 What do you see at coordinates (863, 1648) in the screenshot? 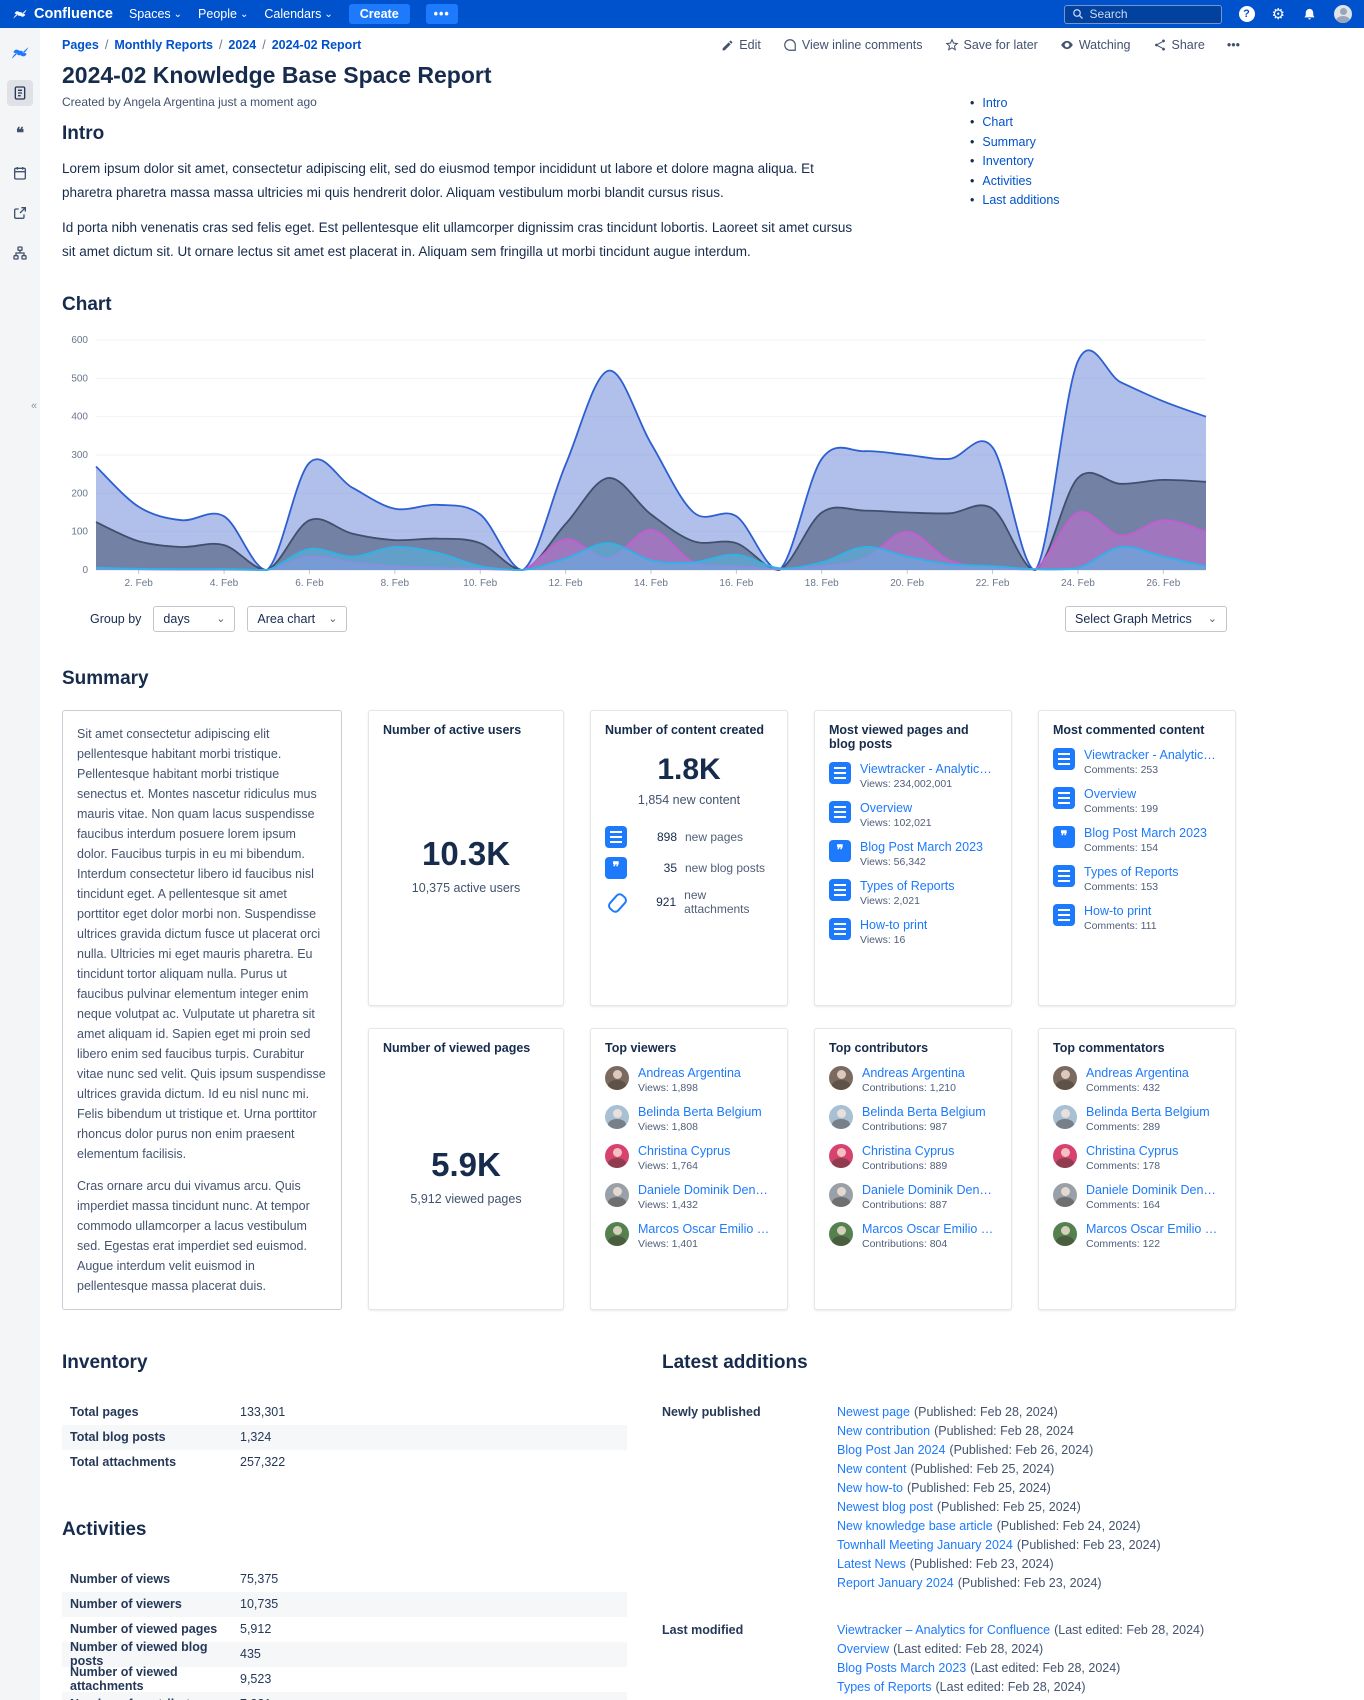
I see `latest-link: Overview` at bounding box center [863, 1648].